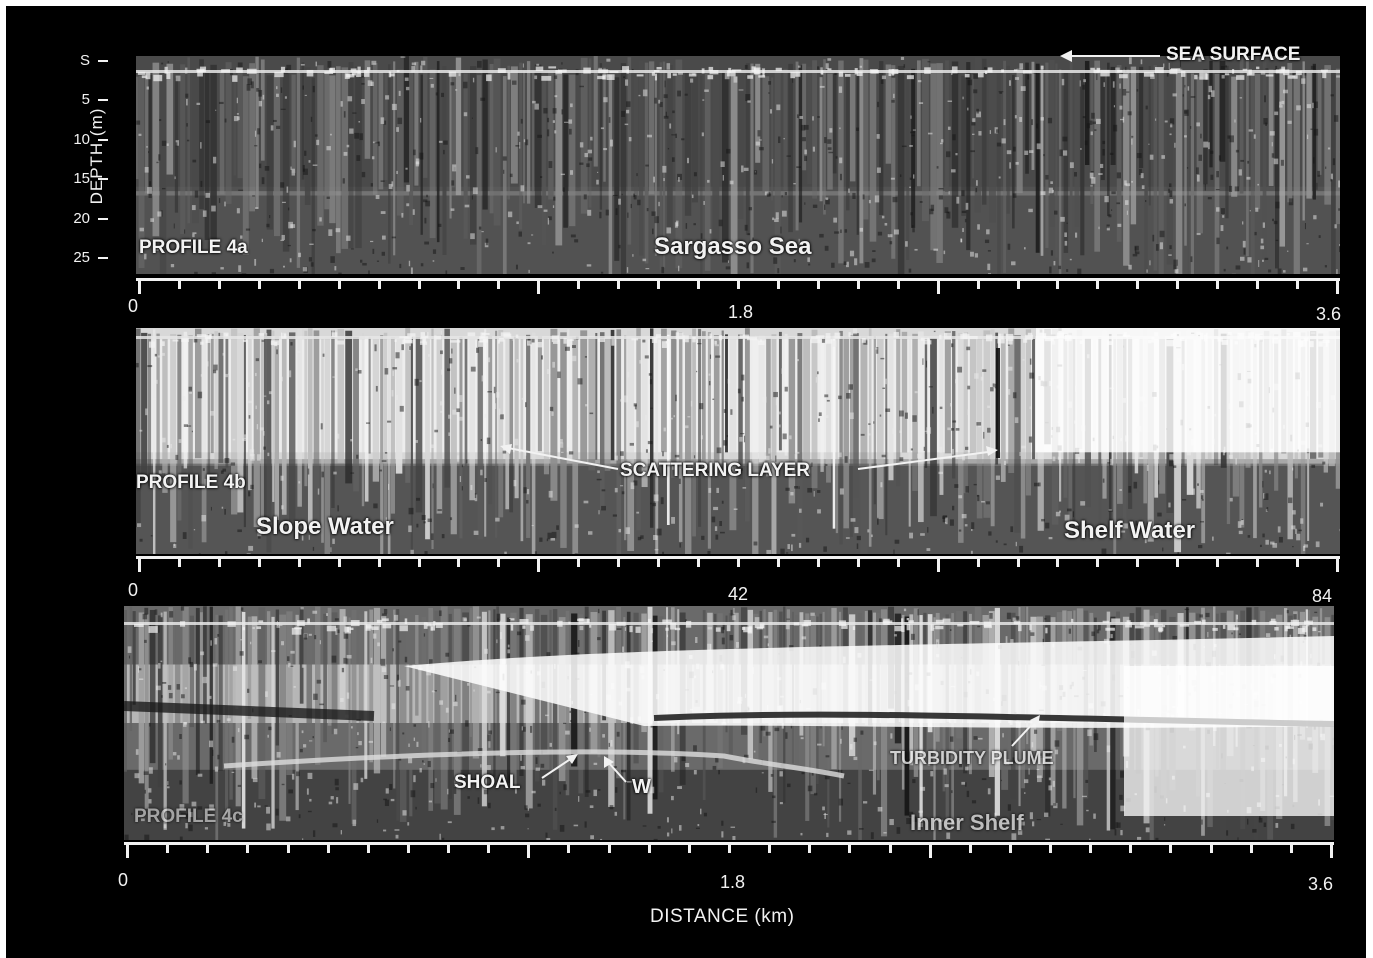  Describe the element at coordinates (193, 247) in the screenshot. I see `profile-label: PROFILE 4a` at that location.